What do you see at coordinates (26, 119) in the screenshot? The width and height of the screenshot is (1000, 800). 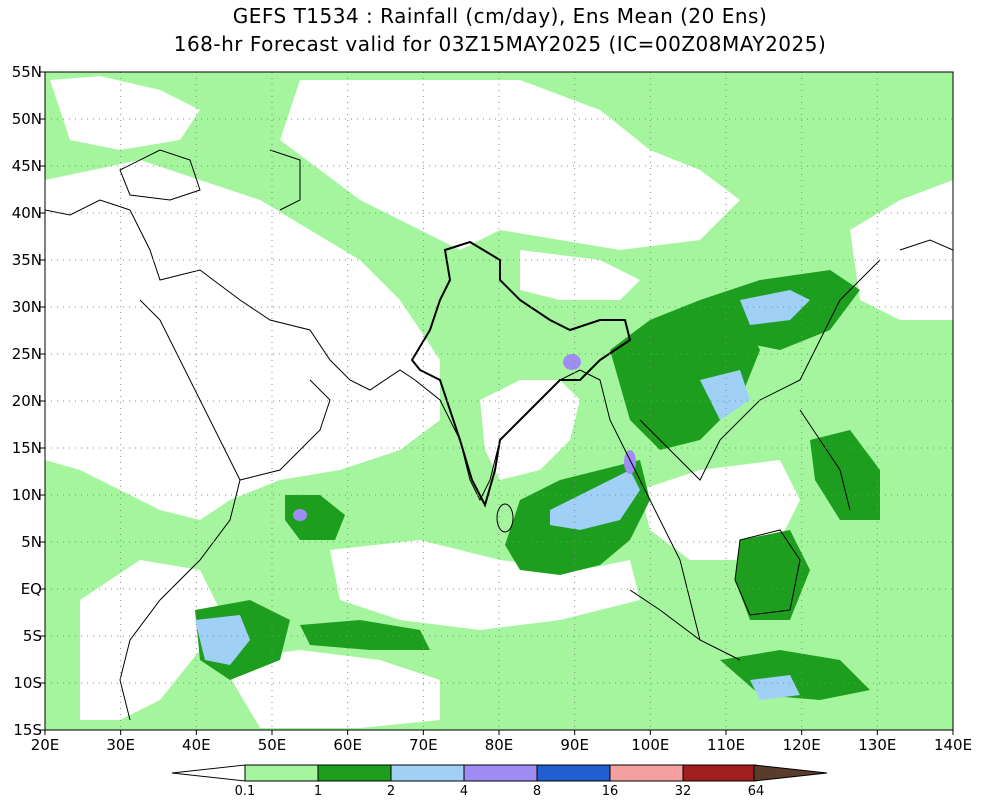 I see `lat-tick-label: 50N` at bounding box center [26, 119].